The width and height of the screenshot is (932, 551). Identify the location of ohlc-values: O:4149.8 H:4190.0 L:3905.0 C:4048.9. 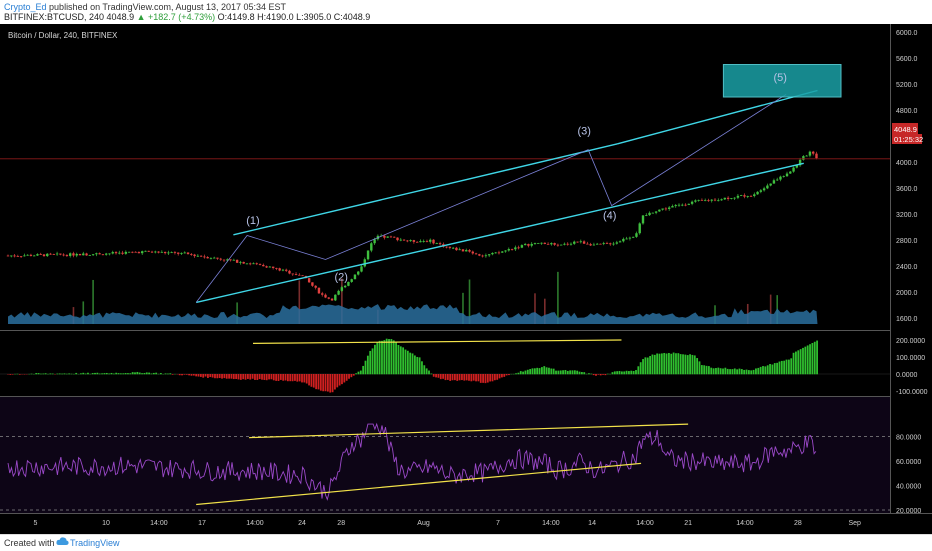
(294, 17).